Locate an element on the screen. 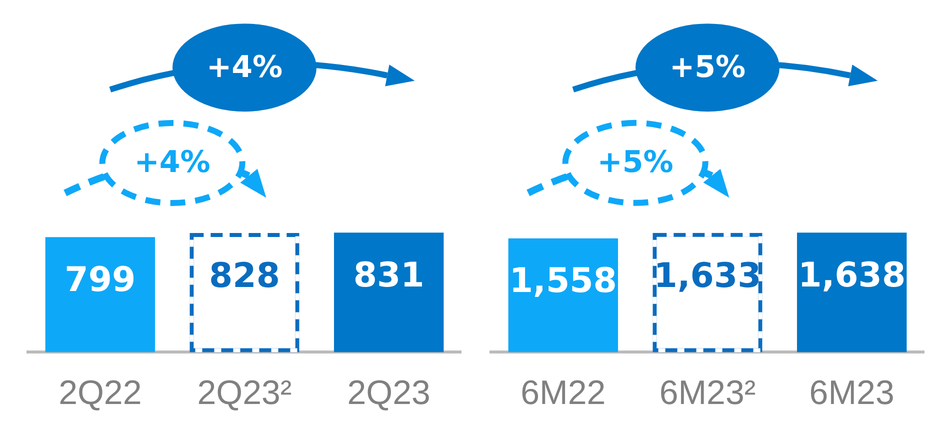  data-label: 799 is located at coordinates (100, 280).